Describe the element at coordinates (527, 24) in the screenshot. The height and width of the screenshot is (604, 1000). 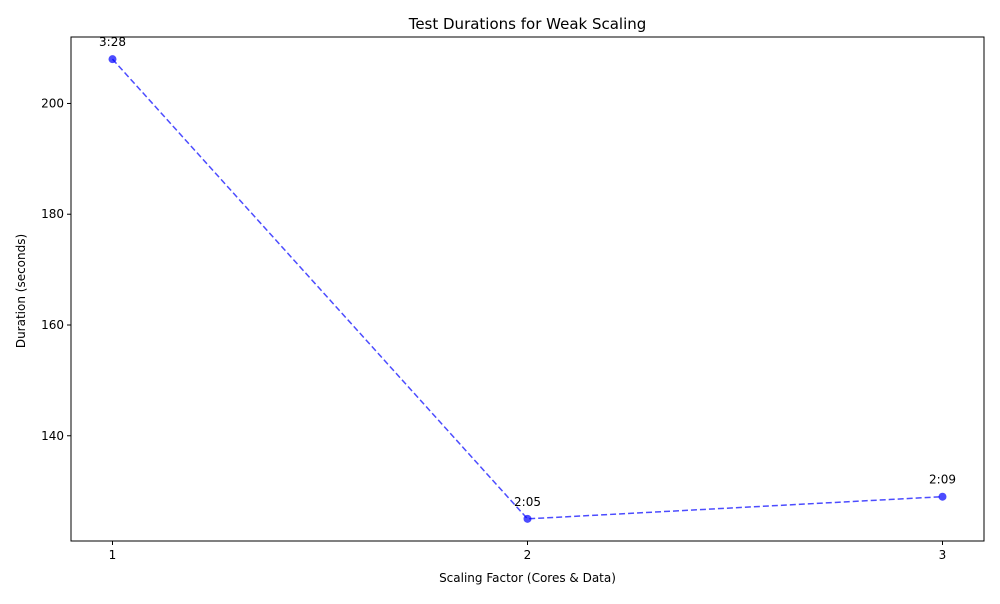
I see `chart-title: Test Durations for Weak Scaling` at that location.